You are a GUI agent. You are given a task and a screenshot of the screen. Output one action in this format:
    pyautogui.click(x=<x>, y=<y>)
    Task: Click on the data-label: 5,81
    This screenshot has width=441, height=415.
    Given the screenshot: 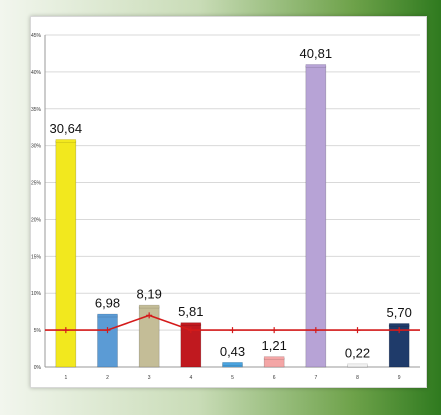 What is the action you would take?
    pyautogui.click(x=190, y=311)
    